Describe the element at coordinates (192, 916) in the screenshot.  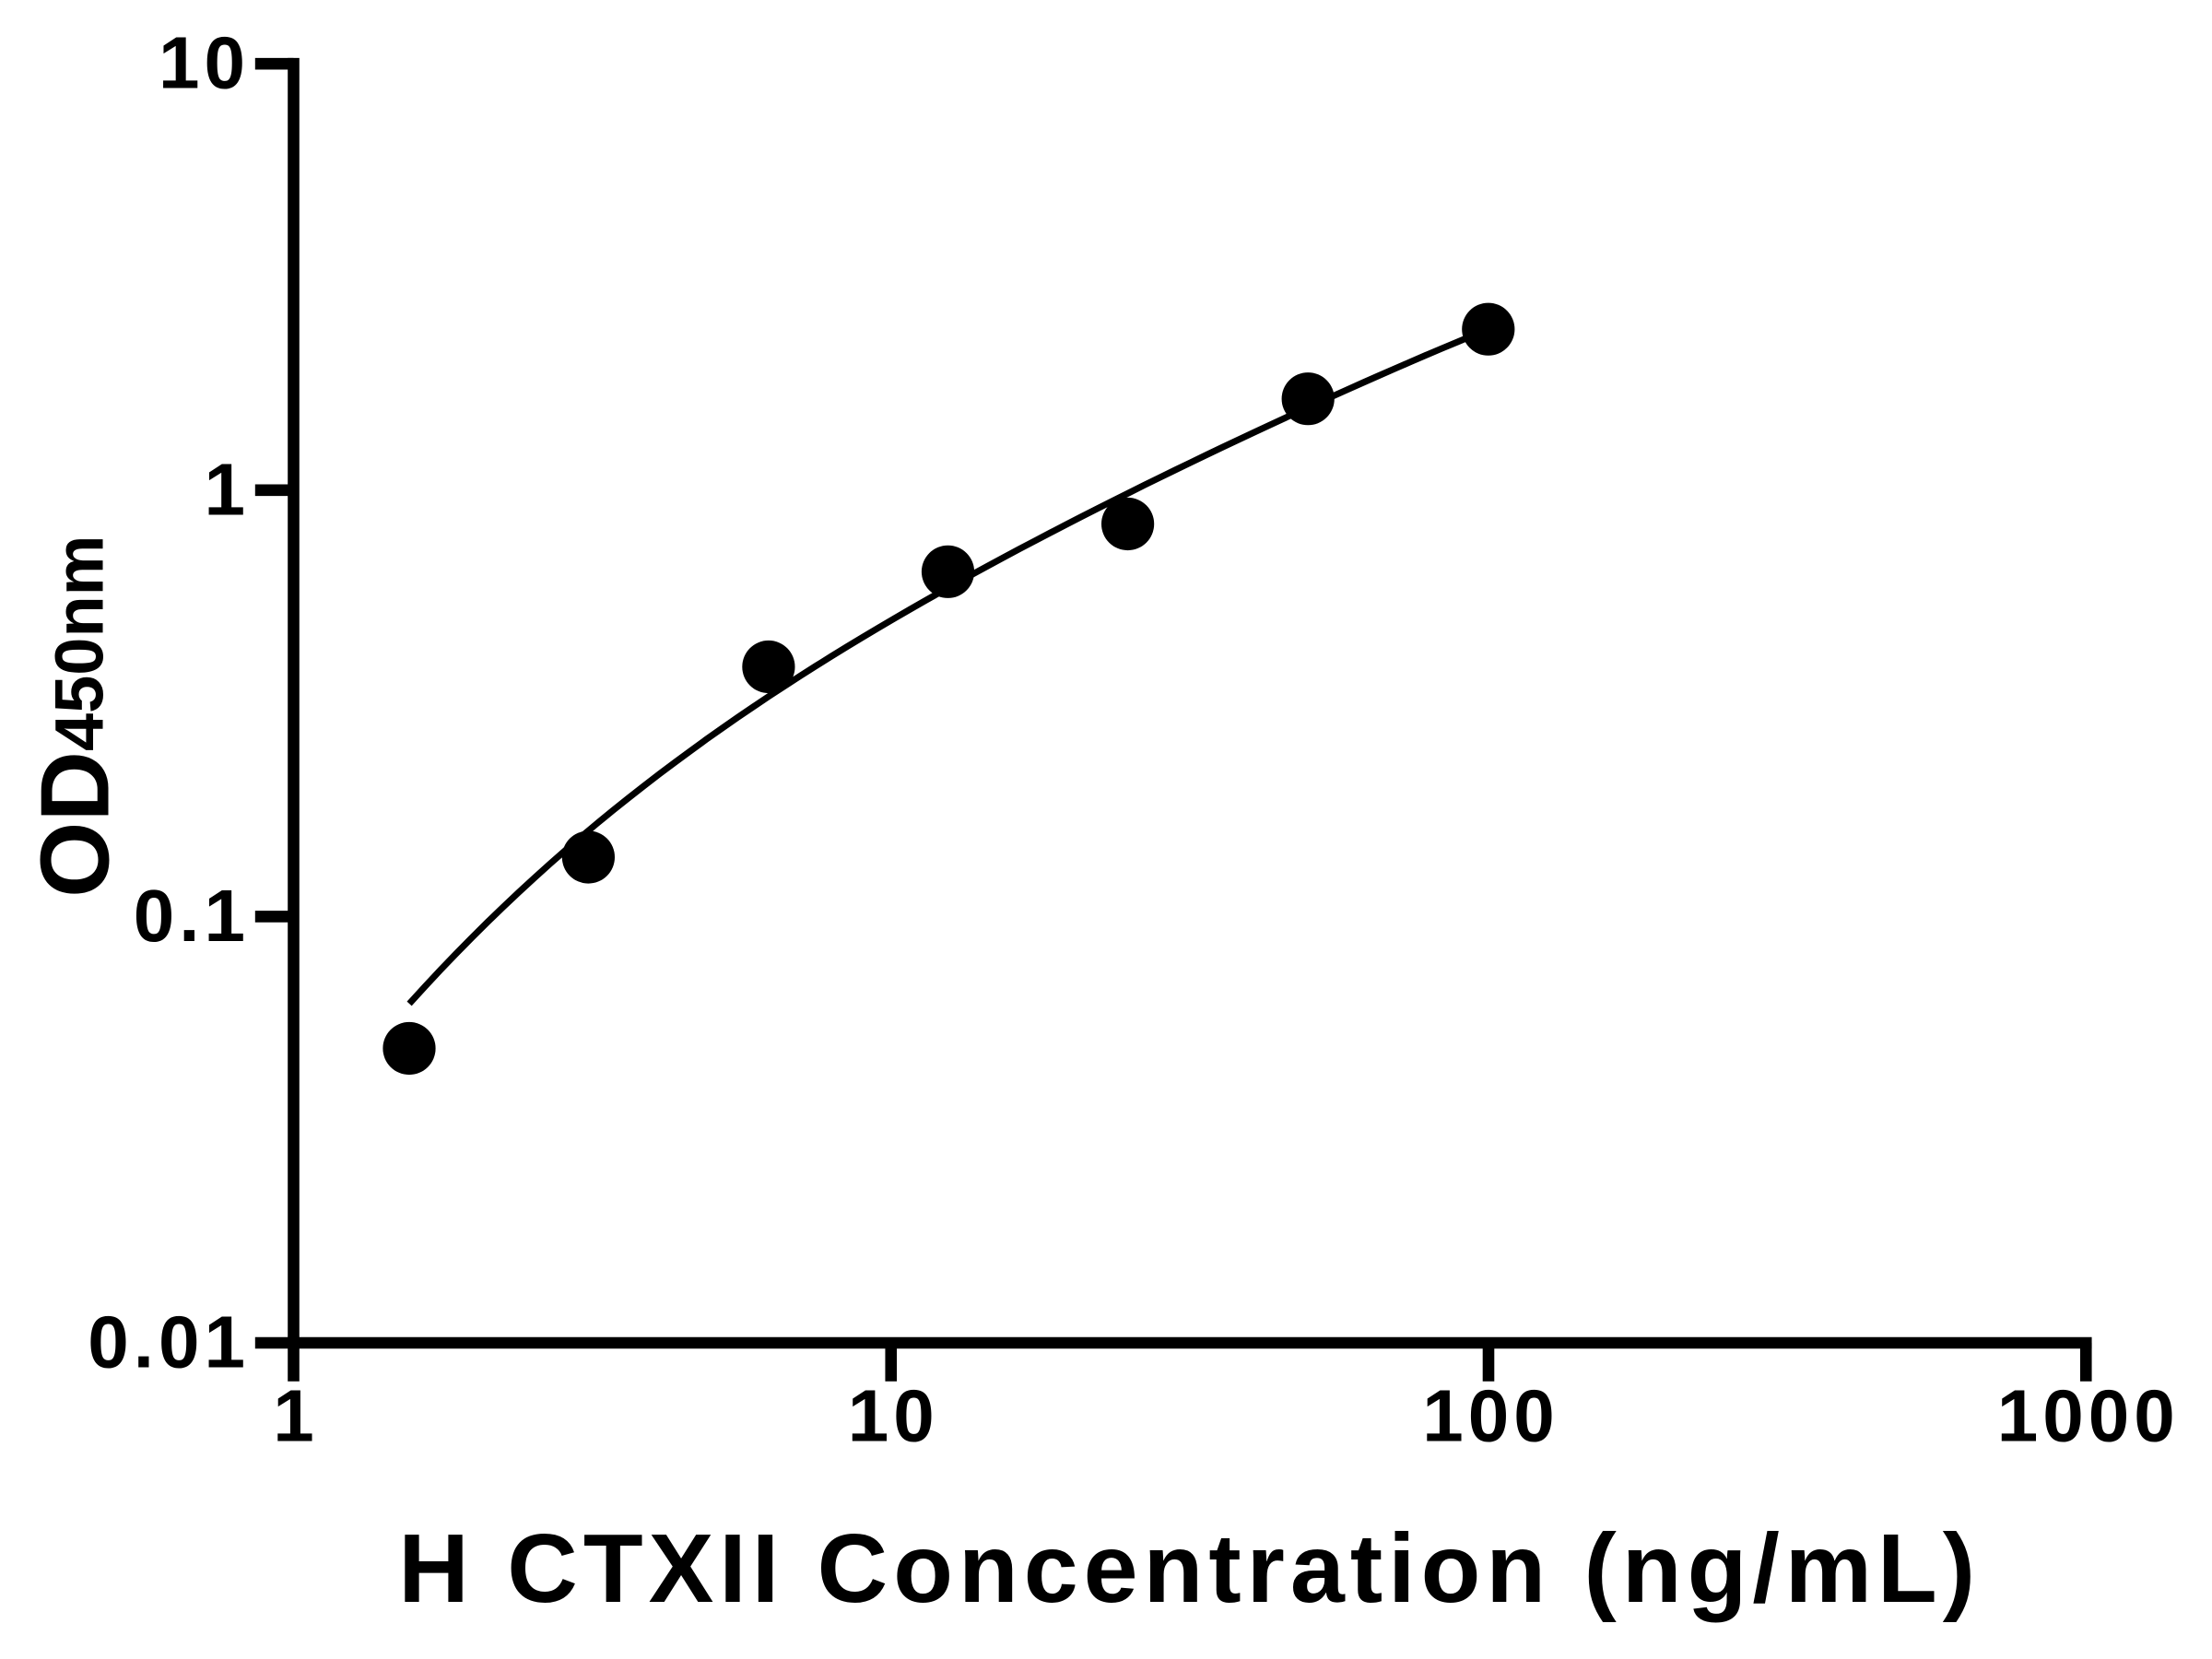
I see `svg-text: 0.1` at that location.